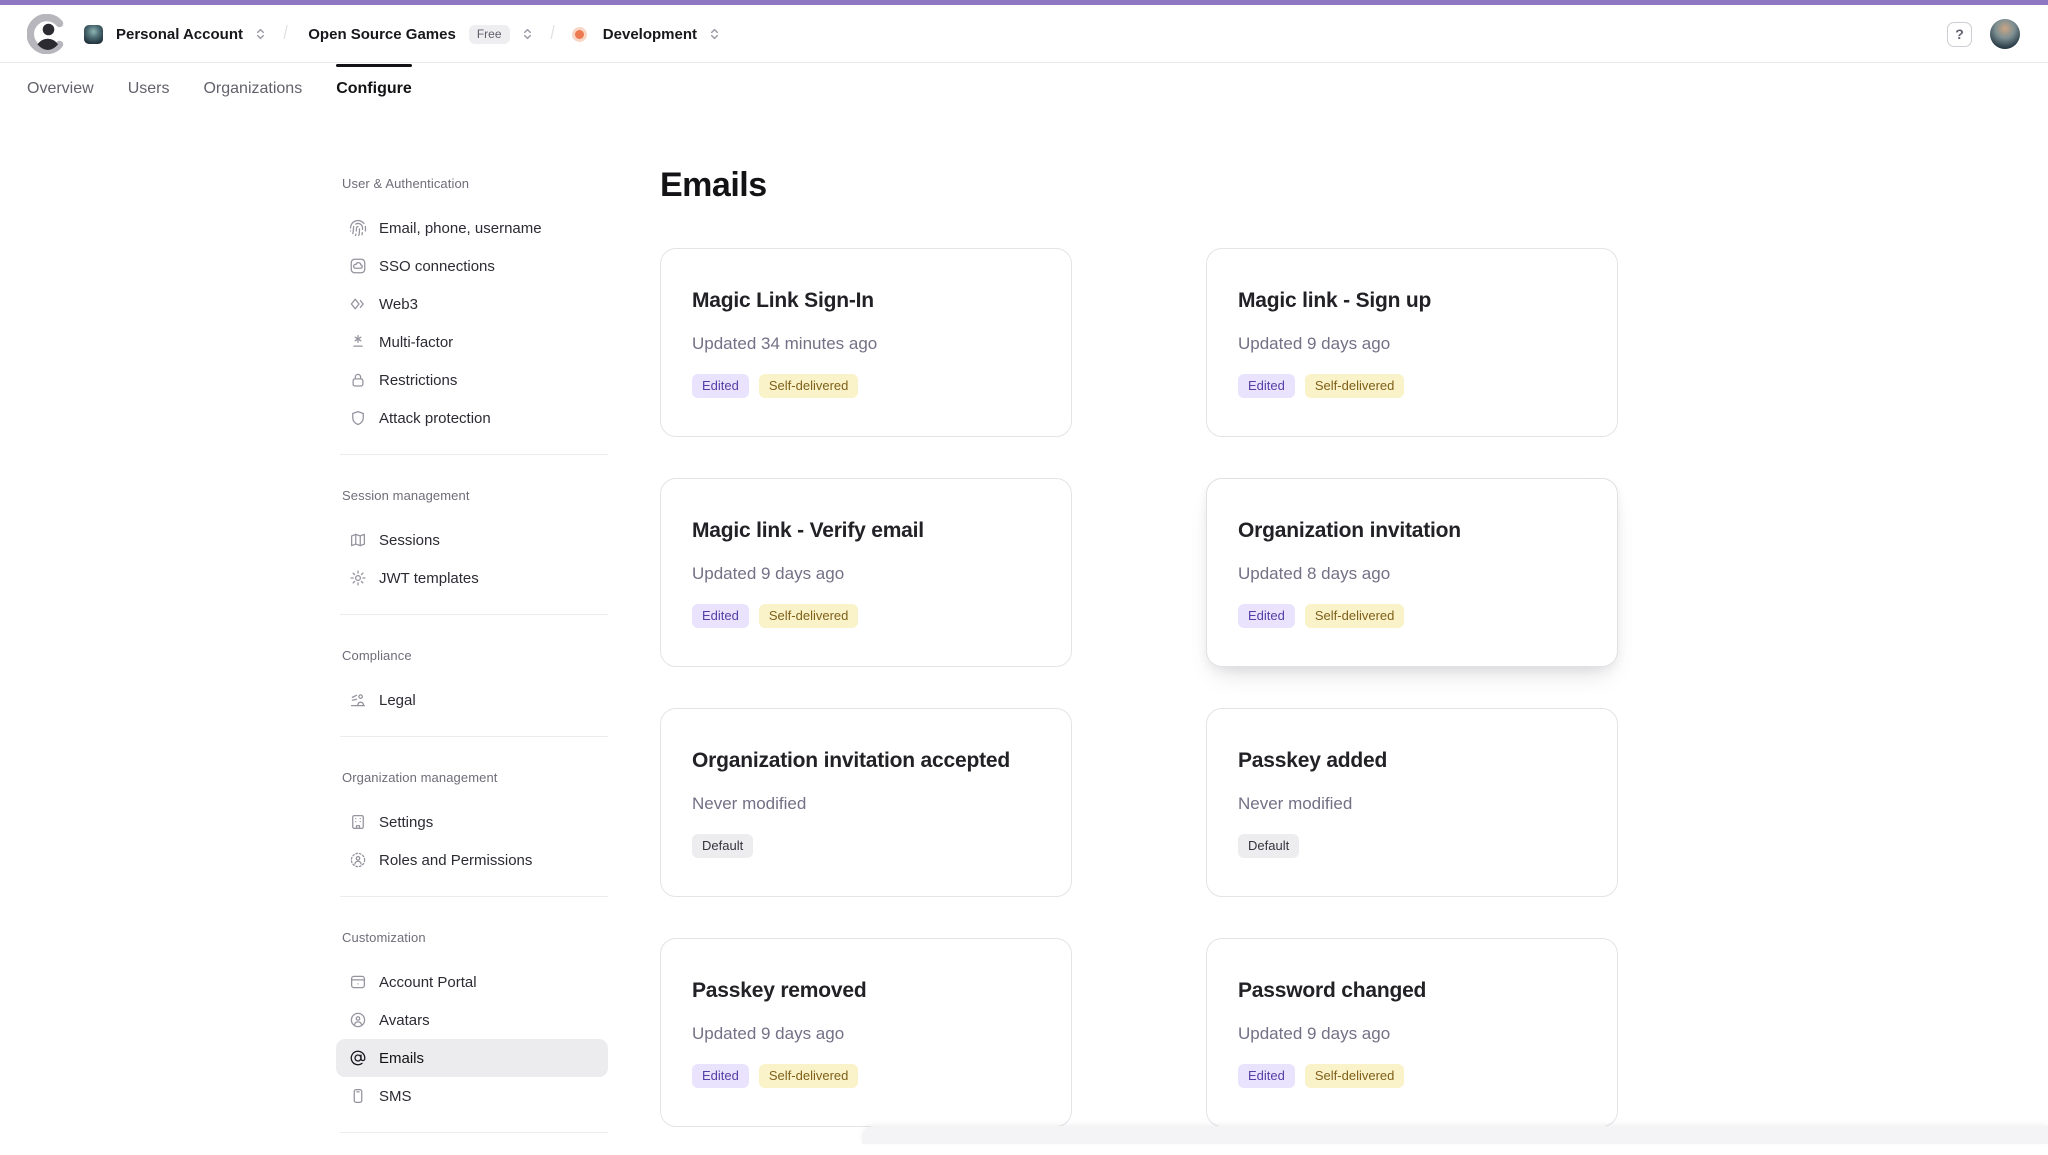  Describe the element at coordinates (358, 578) in the screenshot. I see `gear-icon` at that location.